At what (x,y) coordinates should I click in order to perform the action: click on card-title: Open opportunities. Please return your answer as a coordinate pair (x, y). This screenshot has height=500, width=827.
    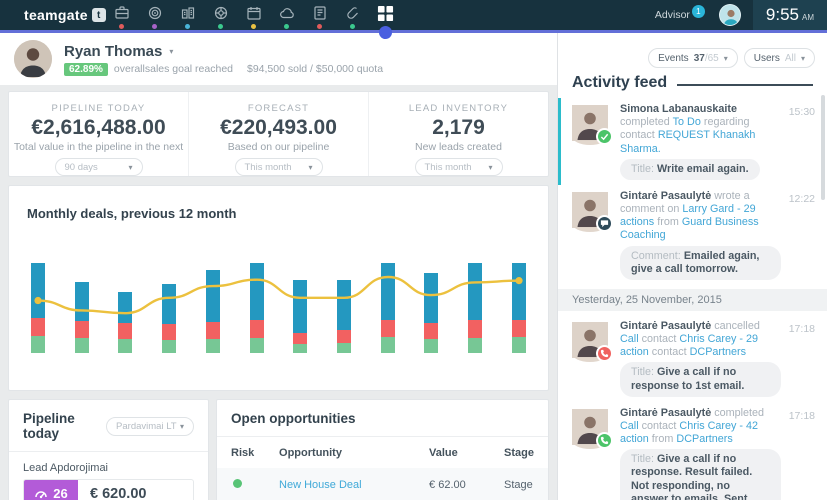
    Looking at the image, I should click on (293, 418).